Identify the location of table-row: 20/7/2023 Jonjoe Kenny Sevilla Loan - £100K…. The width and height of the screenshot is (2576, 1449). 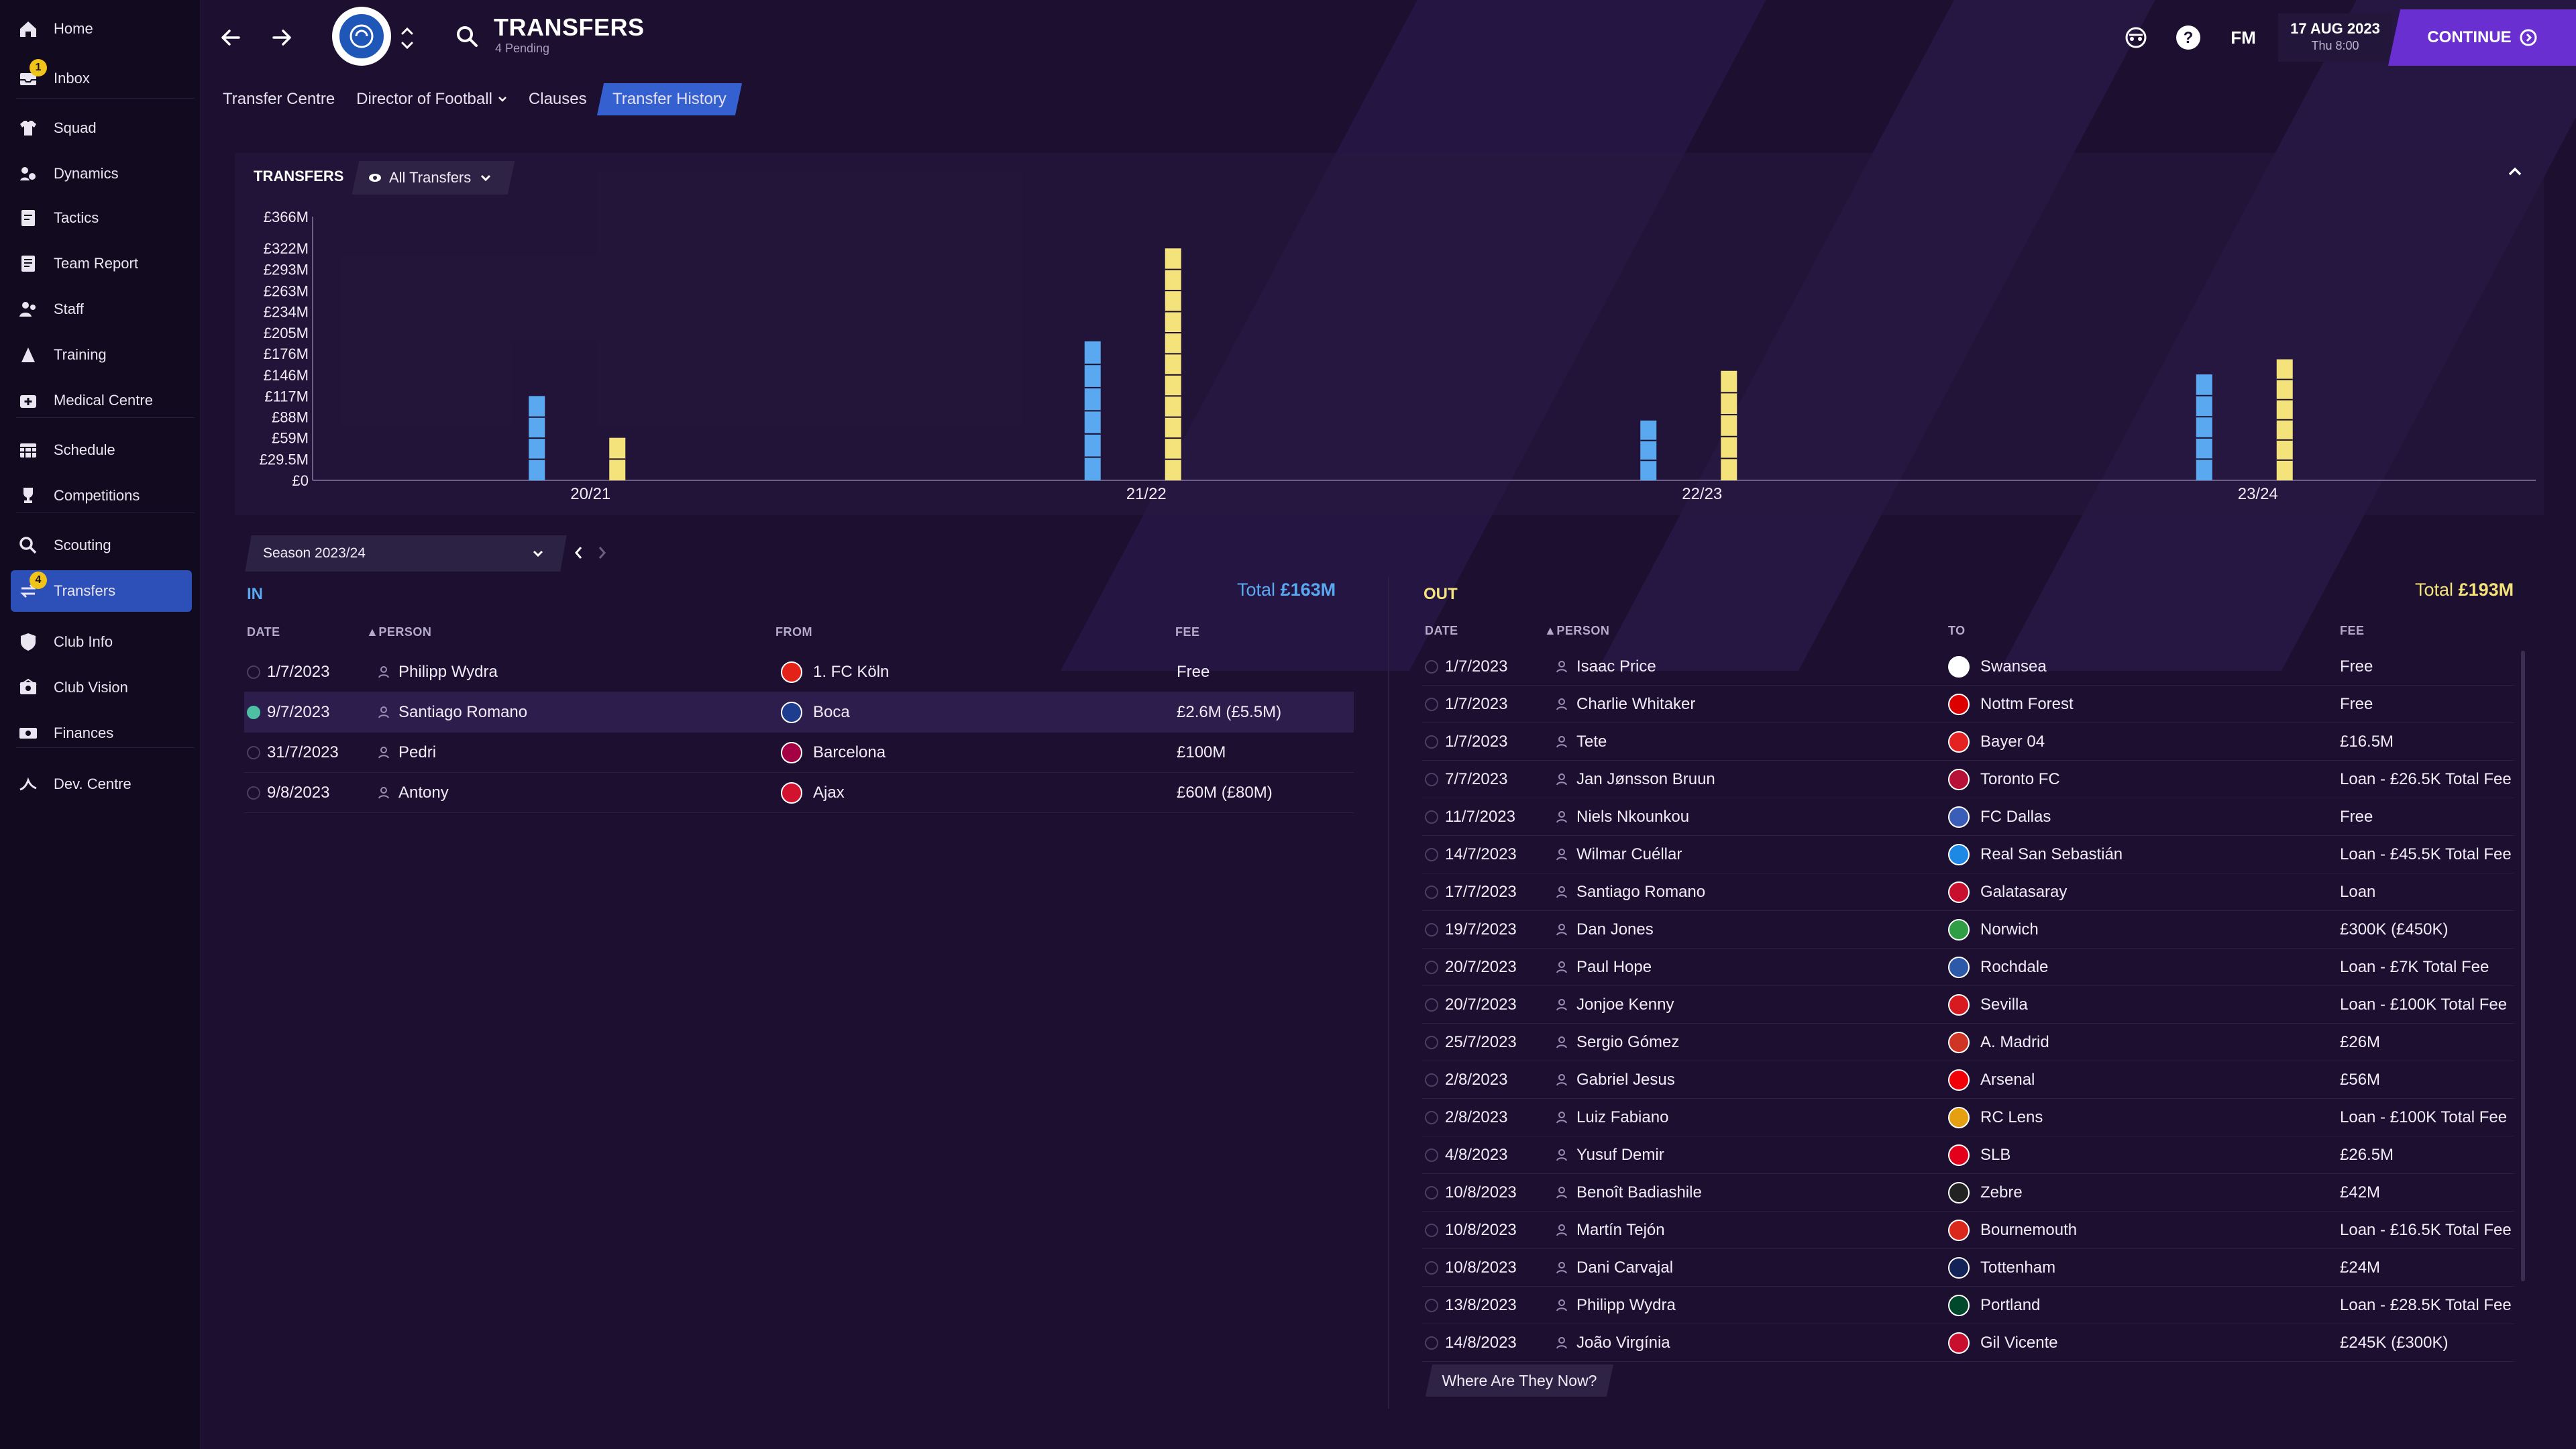
(1968, 1005).